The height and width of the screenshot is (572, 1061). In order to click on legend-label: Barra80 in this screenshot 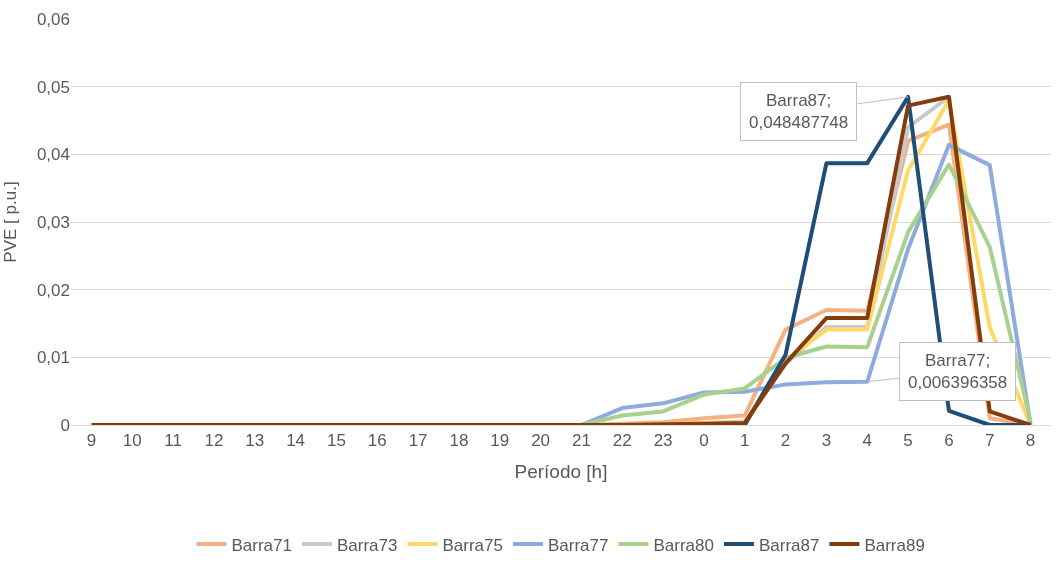, I will do `click(683, 545)`.